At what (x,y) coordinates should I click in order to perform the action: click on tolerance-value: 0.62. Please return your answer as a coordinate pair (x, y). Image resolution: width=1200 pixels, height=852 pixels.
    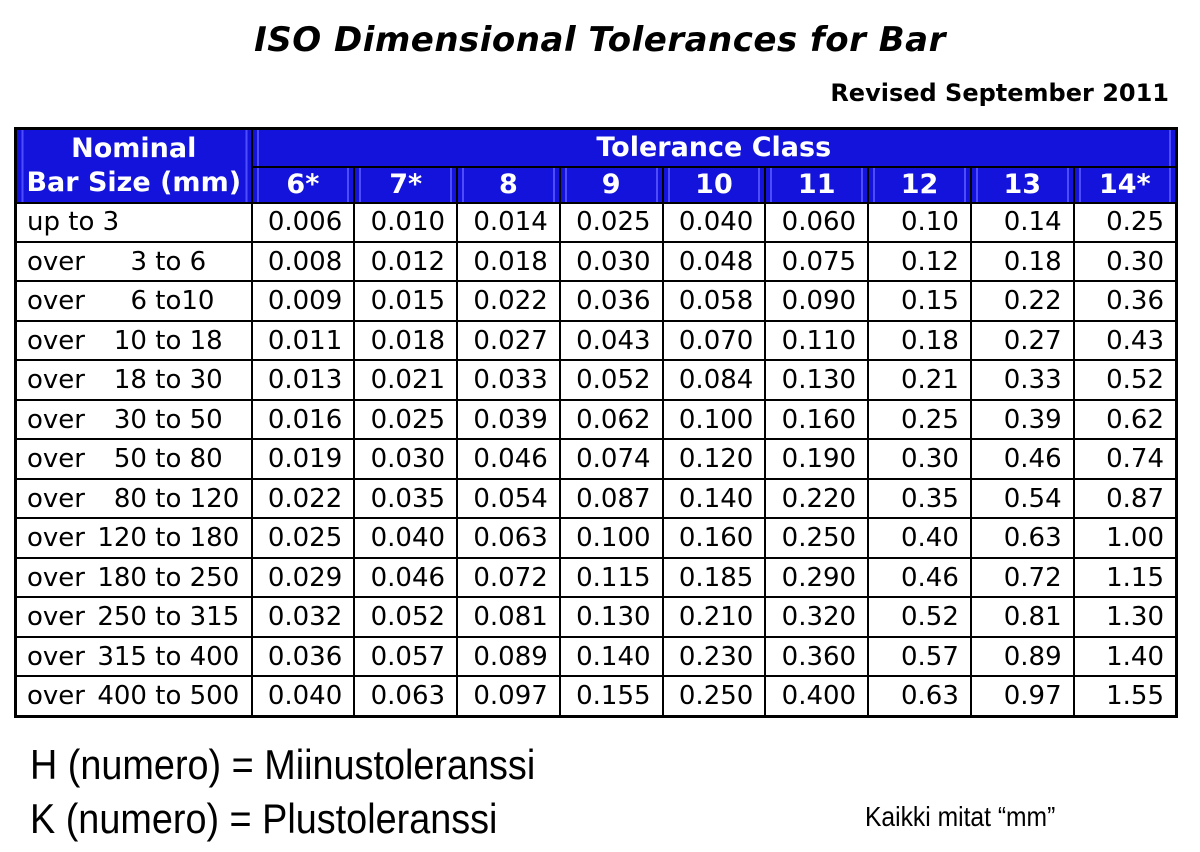
    Looking at the image, I should click on (1125, 419).